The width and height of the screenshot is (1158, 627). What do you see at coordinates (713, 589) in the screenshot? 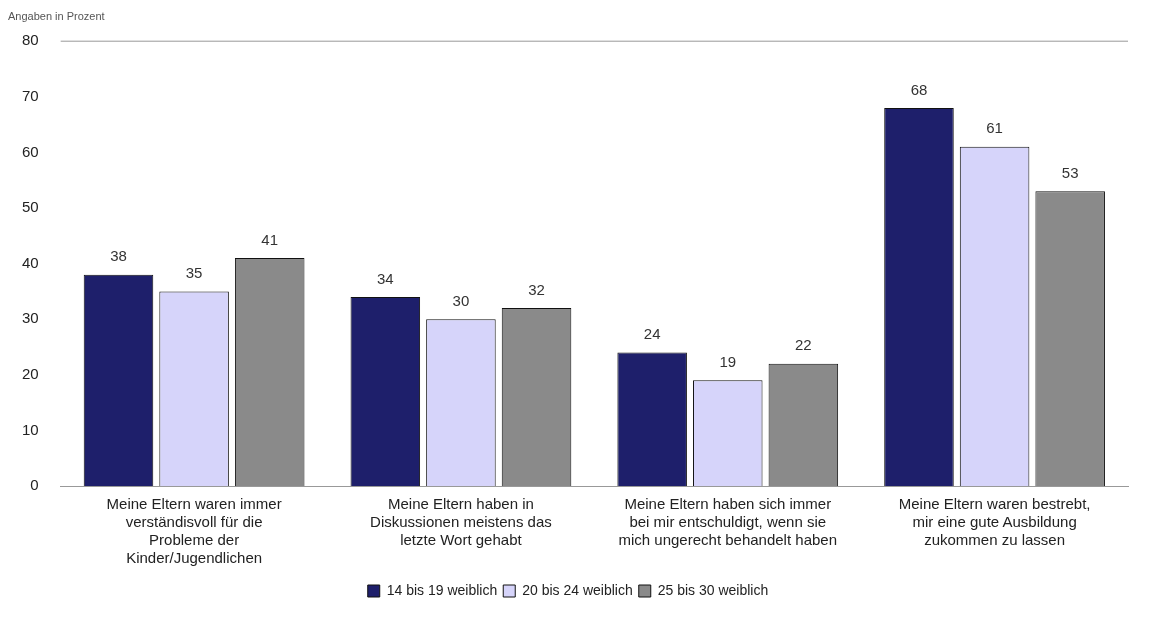
I see `legend-label: 25 bis 30 weiblich` at bounding box center [713, 589].